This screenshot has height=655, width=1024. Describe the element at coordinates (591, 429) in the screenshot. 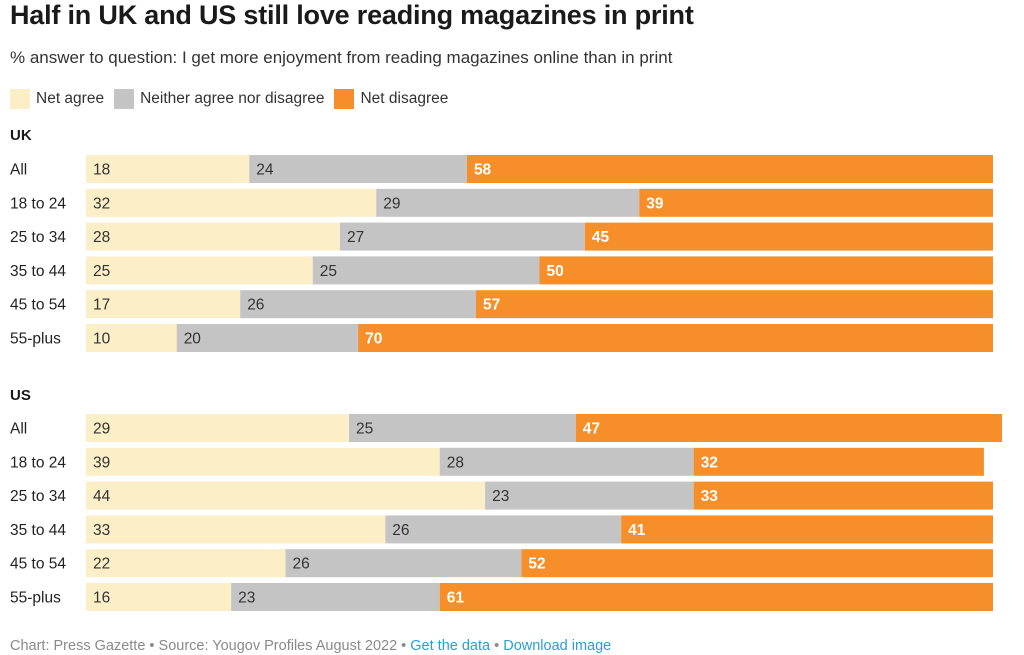

I see `data-label-us-all-disagree: 47` at that location.